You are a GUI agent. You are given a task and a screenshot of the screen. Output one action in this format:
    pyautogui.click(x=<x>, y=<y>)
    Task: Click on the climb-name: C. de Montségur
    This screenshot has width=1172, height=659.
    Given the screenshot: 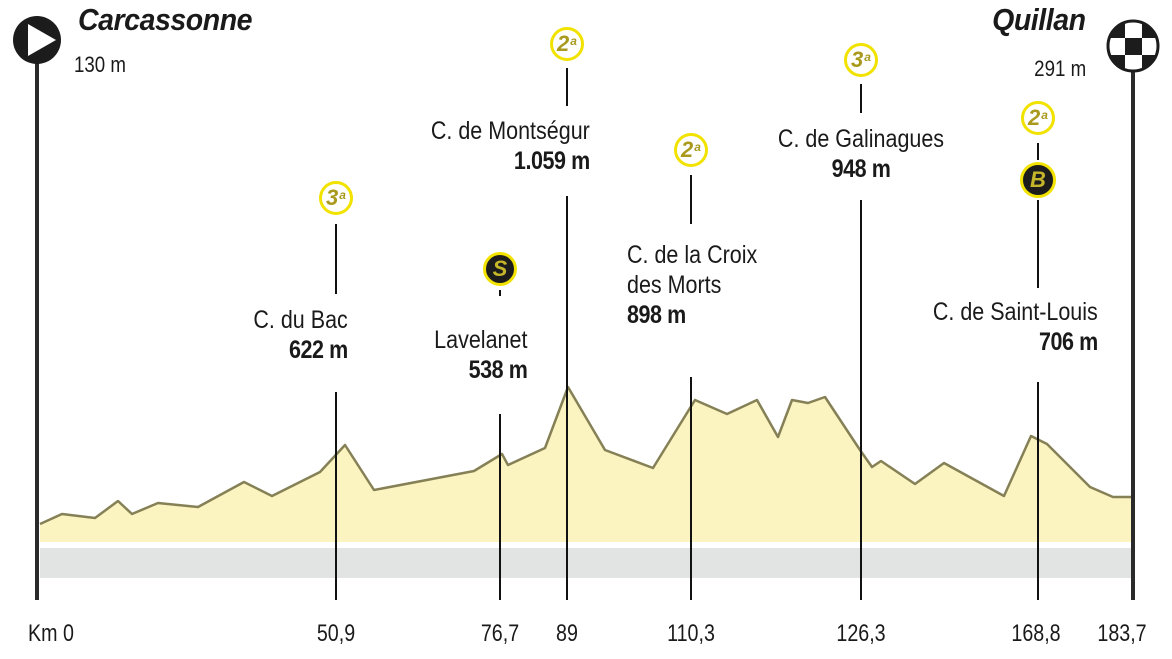 What is the action you would take?
    pyautogui.click(x=510, y=131)
    